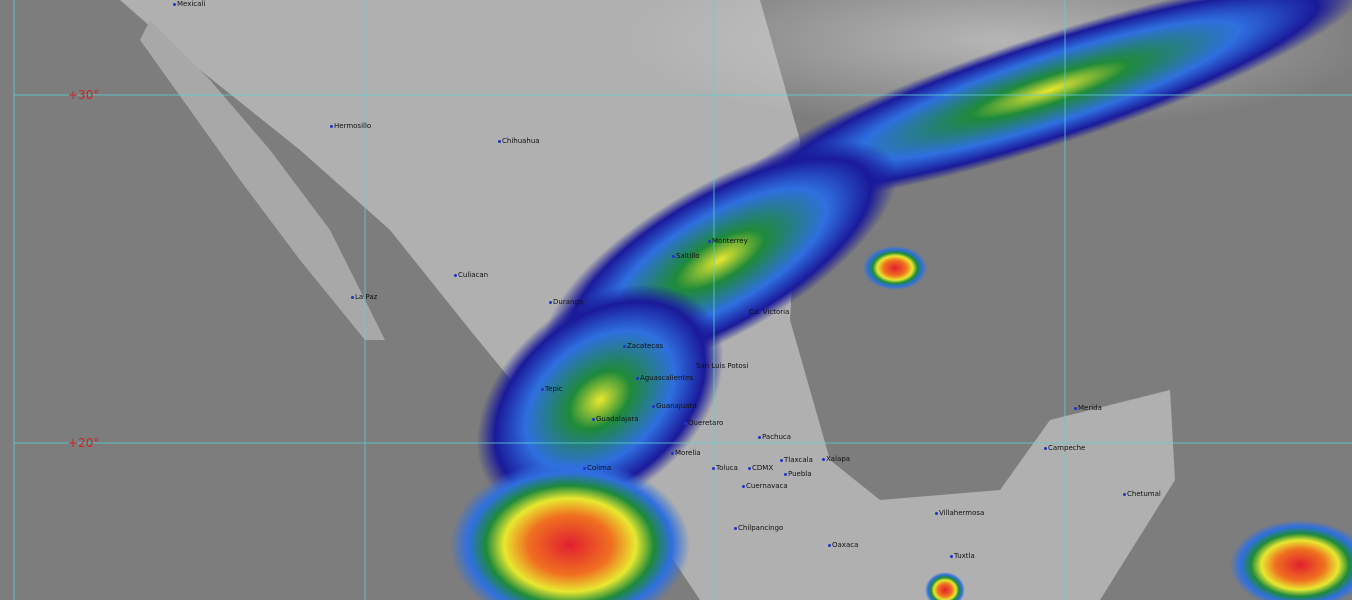 The height and width of the screenshot is (600, 1352). I want to click on city-label: Villahermosa, so click(959, 513).